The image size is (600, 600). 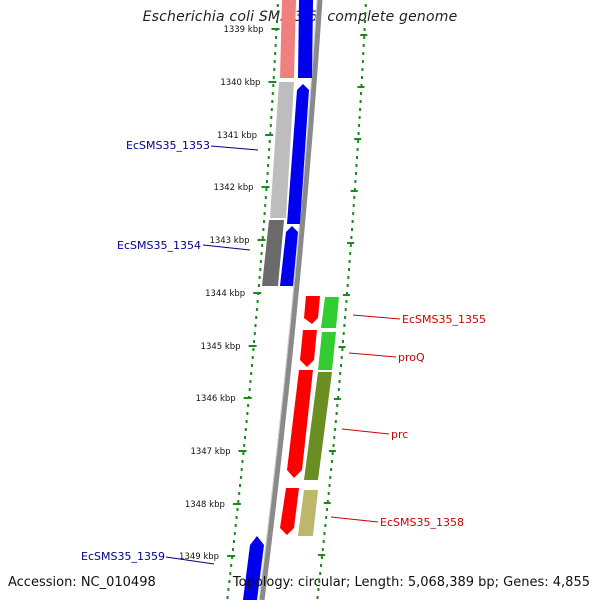 What do you see at coordinates (243, 30) in the screenshot?
I see `kbp-tick-label: 1339 kbp` at bounding box center [243, 30].